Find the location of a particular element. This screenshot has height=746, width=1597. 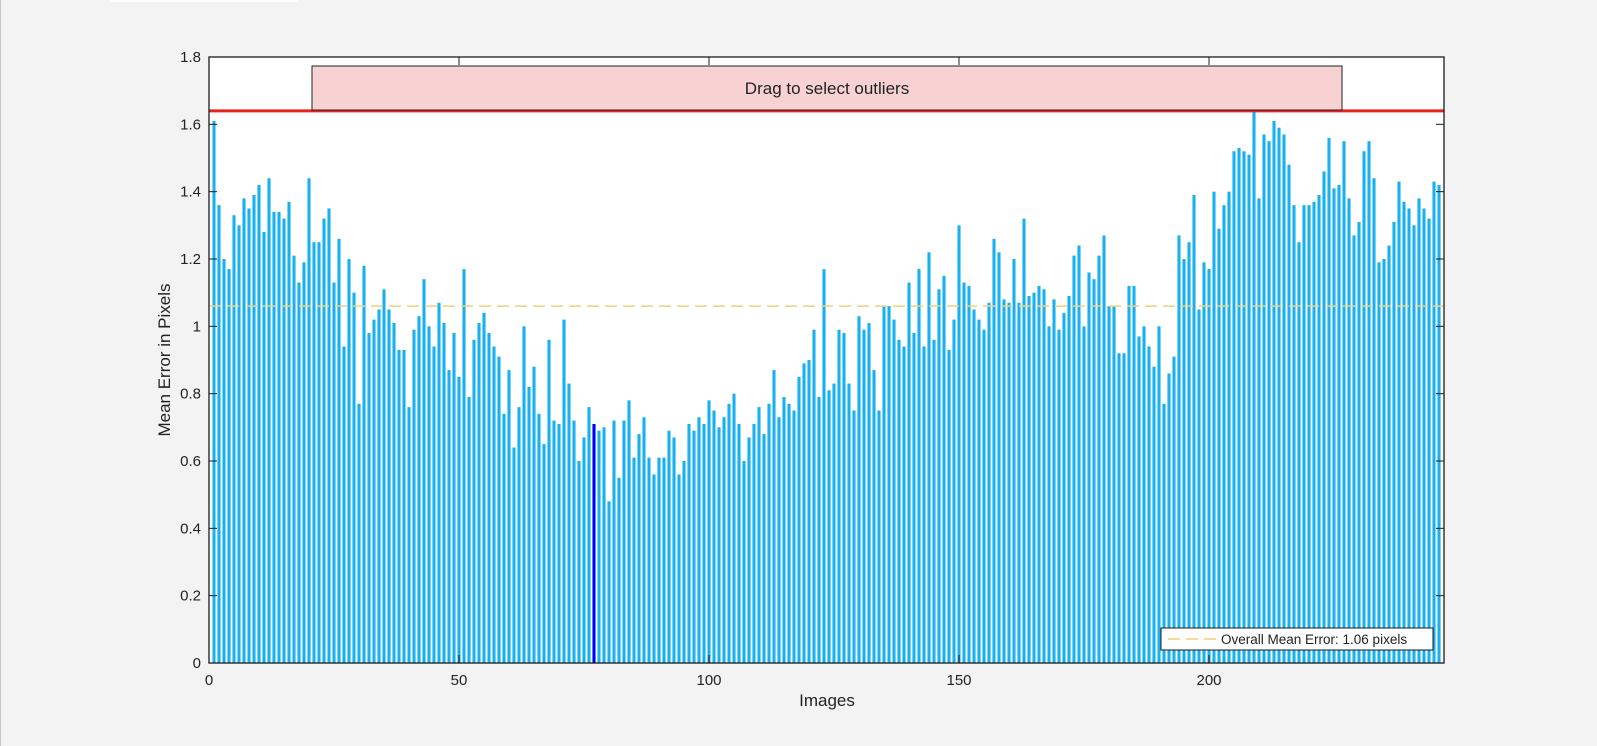

outlier-drag-banner: Drag to select outliers is located at coordinates (827, 88).